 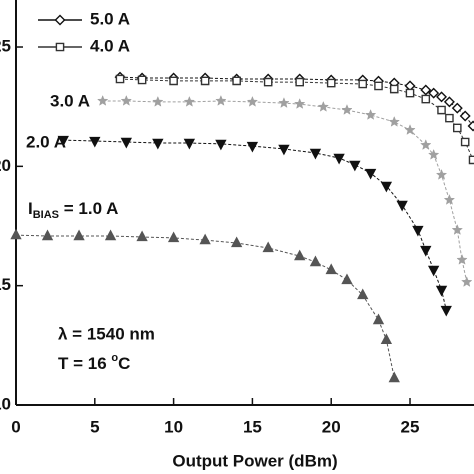 I want to click on x-tick-label: 20, so click(x=331, y=426).